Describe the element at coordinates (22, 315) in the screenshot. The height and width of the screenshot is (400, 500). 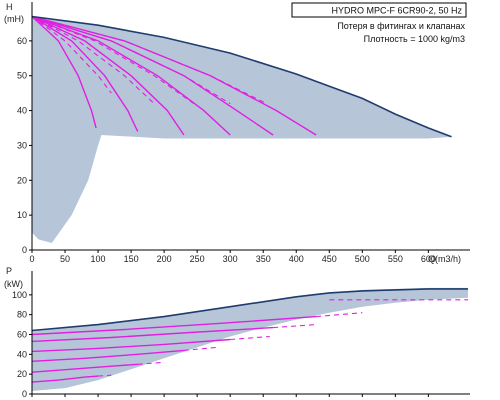
I see `y-tick-label: 80` at that location.